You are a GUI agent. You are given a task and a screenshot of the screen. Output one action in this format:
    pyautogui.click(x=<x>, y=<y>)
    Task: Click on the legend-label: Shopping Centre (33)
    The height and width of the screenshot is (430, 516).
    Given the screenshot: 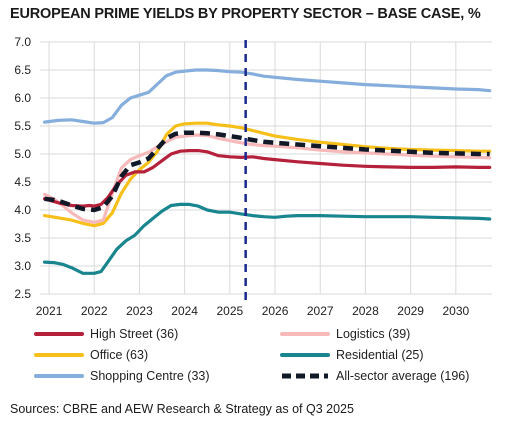 What is the action you would take?
    pyautogui.click(x=150, y=376)
    